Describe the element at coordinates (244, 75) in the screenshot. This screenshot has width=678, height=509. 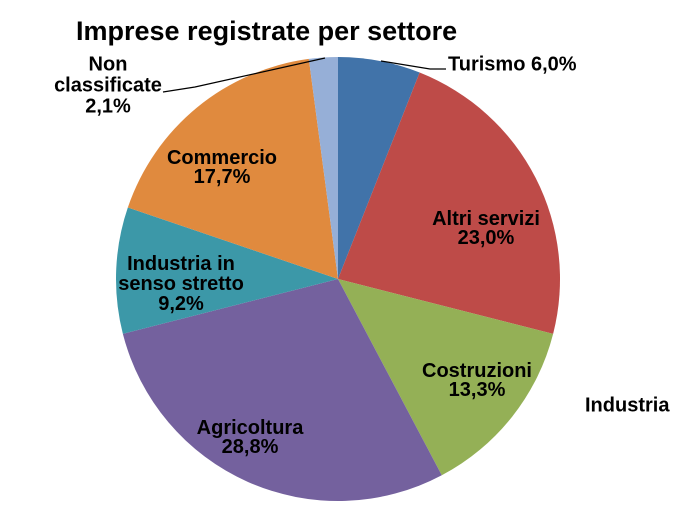
I see `leader-line-non-classificate` at that location.